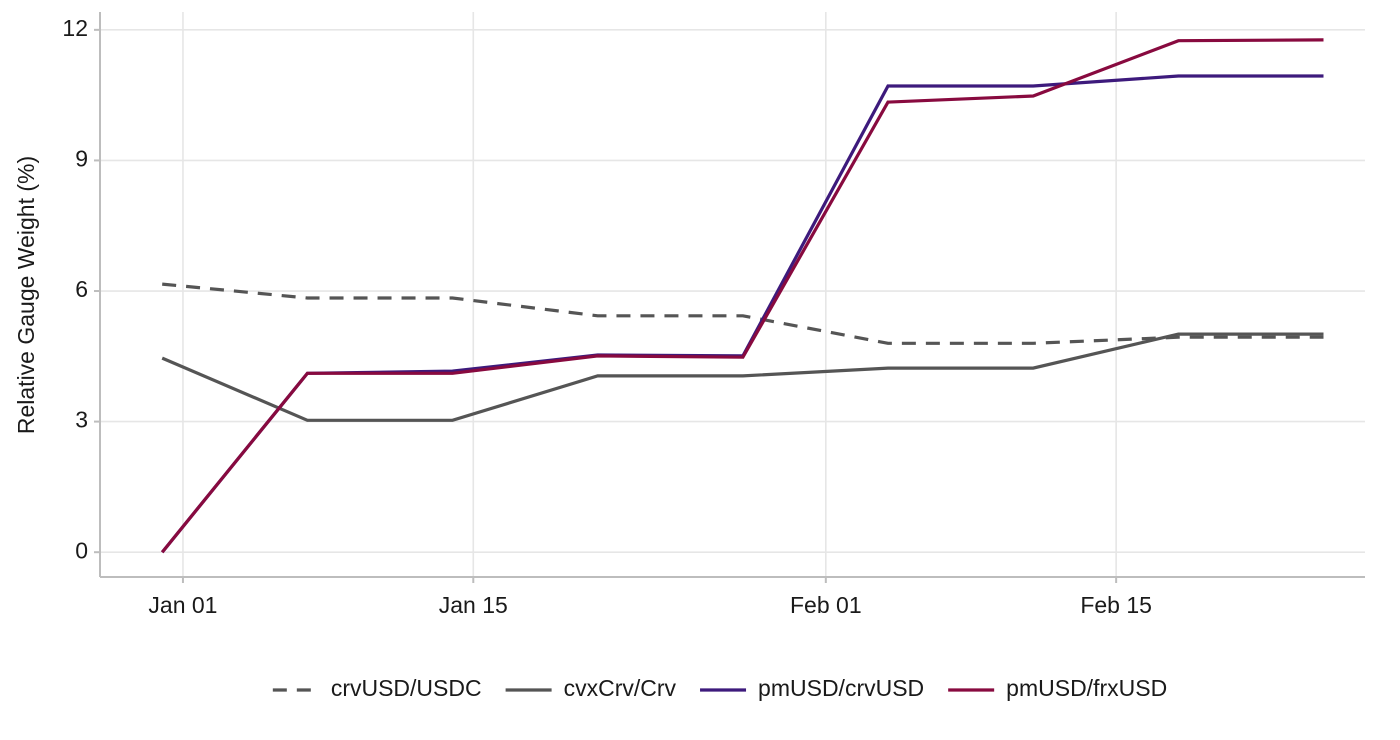 This screenshot has width=1400, height=740. What do you see at coordinates (182, 605) in the screenshot?
I see `x-tick-label: Jan 01` at bounding box center [182, 605].